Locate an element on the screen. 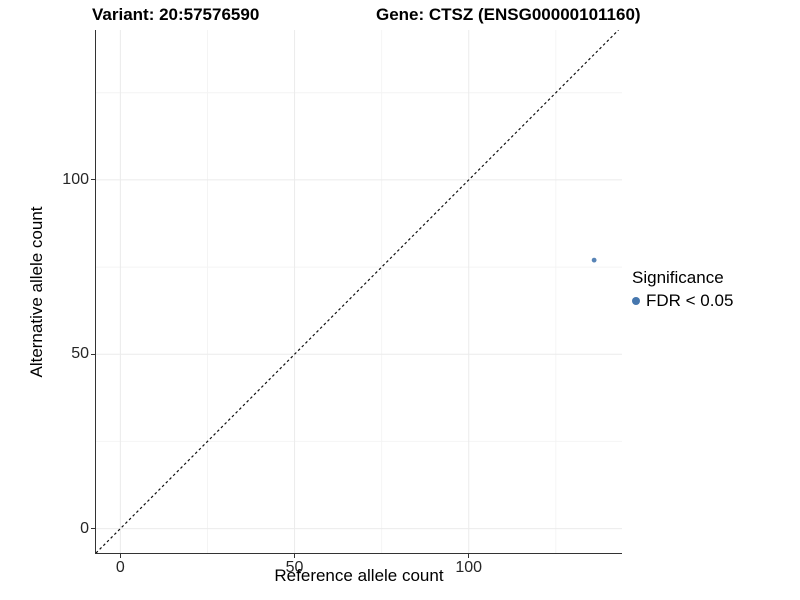 This screenshot has width=800, height=600. y-tick-label: 0 is located at coordinates (84, 528).